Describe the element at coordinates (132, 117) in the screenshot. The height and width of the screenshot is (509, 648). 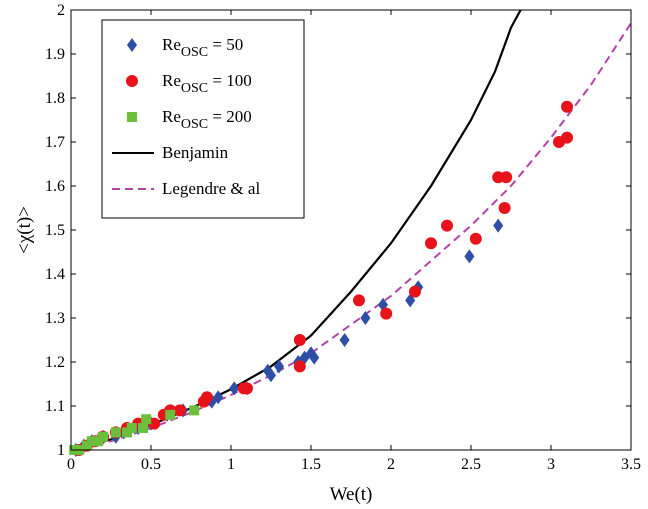
I see `legend-marker-square` at that location.